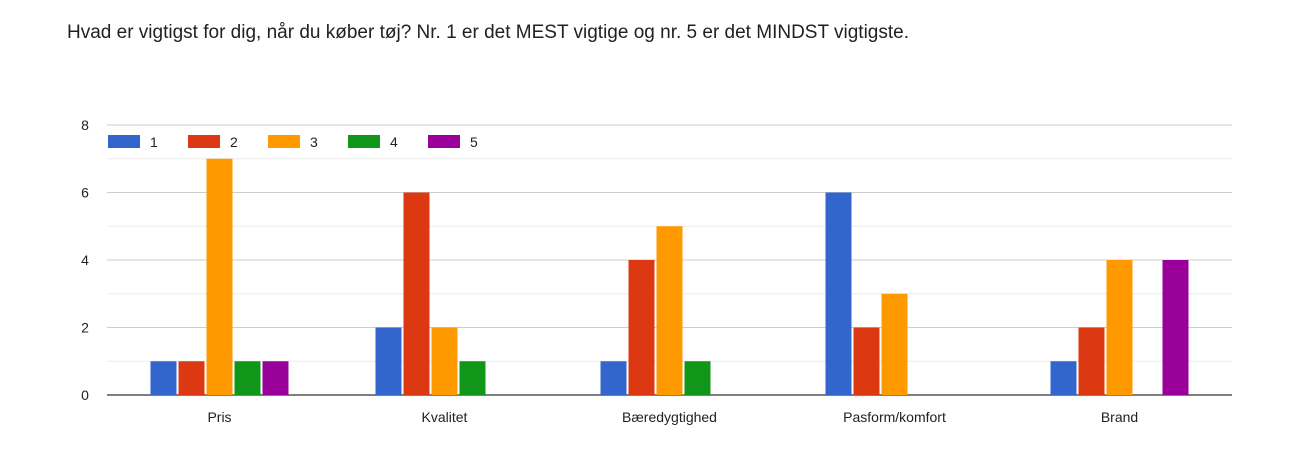 This screenshot has height=456, width=1304. Describe the element at coordinates (85, 328) in the screenshot. I see `y-tick-label: 2` at that location.